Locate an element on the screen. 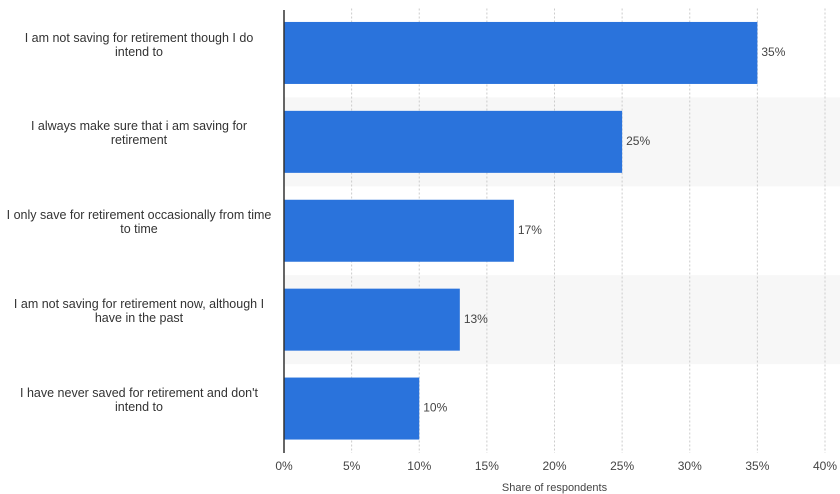 The width and height of the screenshot is (840, 494). x-tick-label: 40% is located at coordinates (825, 466).